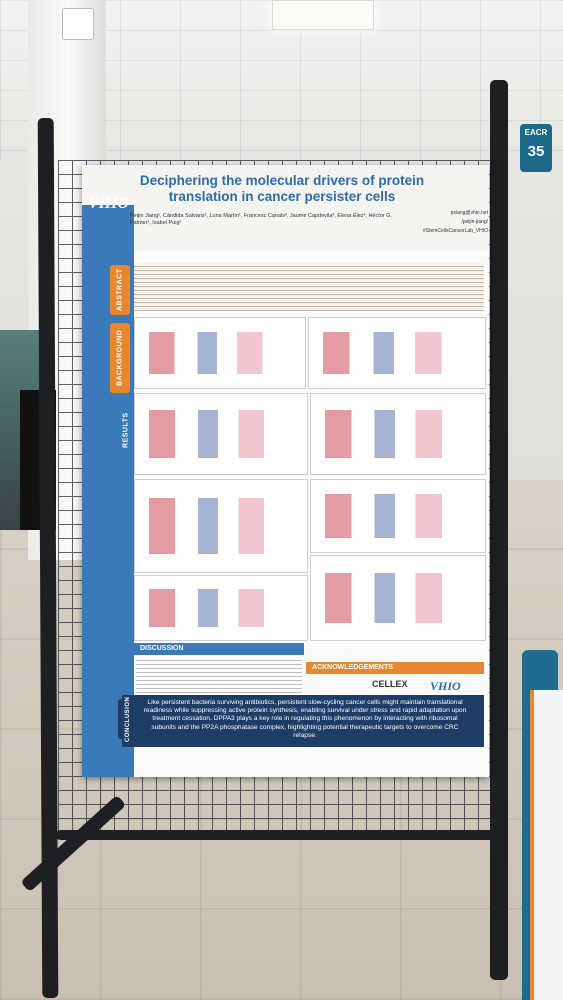 The width and height of the screenshot is (563, 1000). Describe the element at coordinates (536, 132) in the screenshot. I see `eacr-label: EACR` at that location.